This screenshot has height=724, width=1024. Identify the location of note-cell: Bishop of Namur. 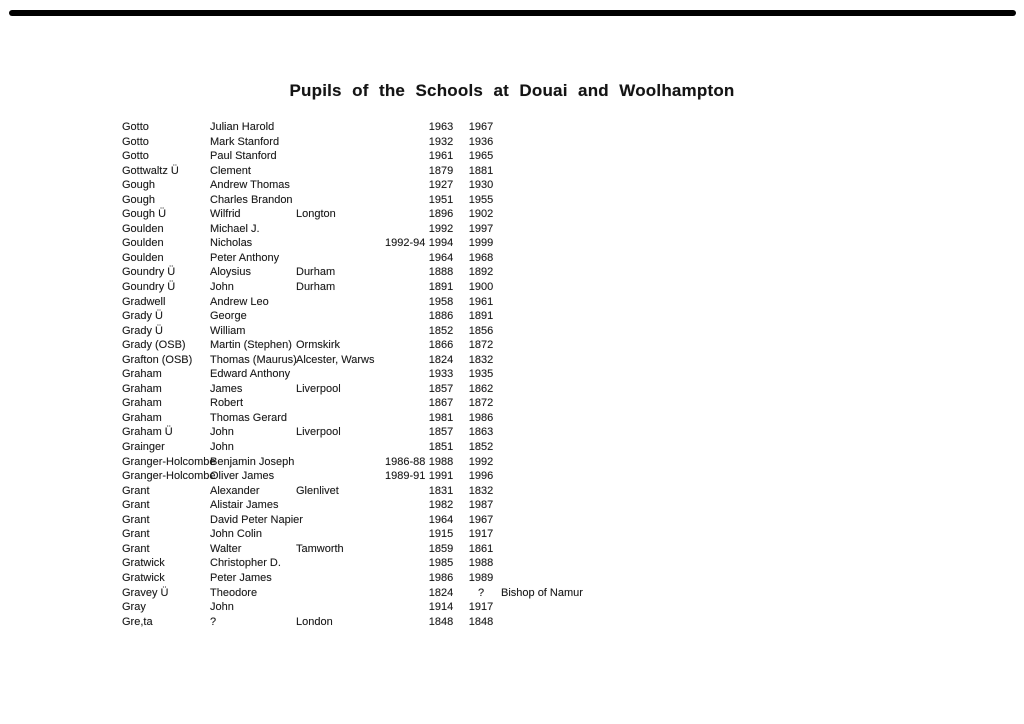
(542, 592).